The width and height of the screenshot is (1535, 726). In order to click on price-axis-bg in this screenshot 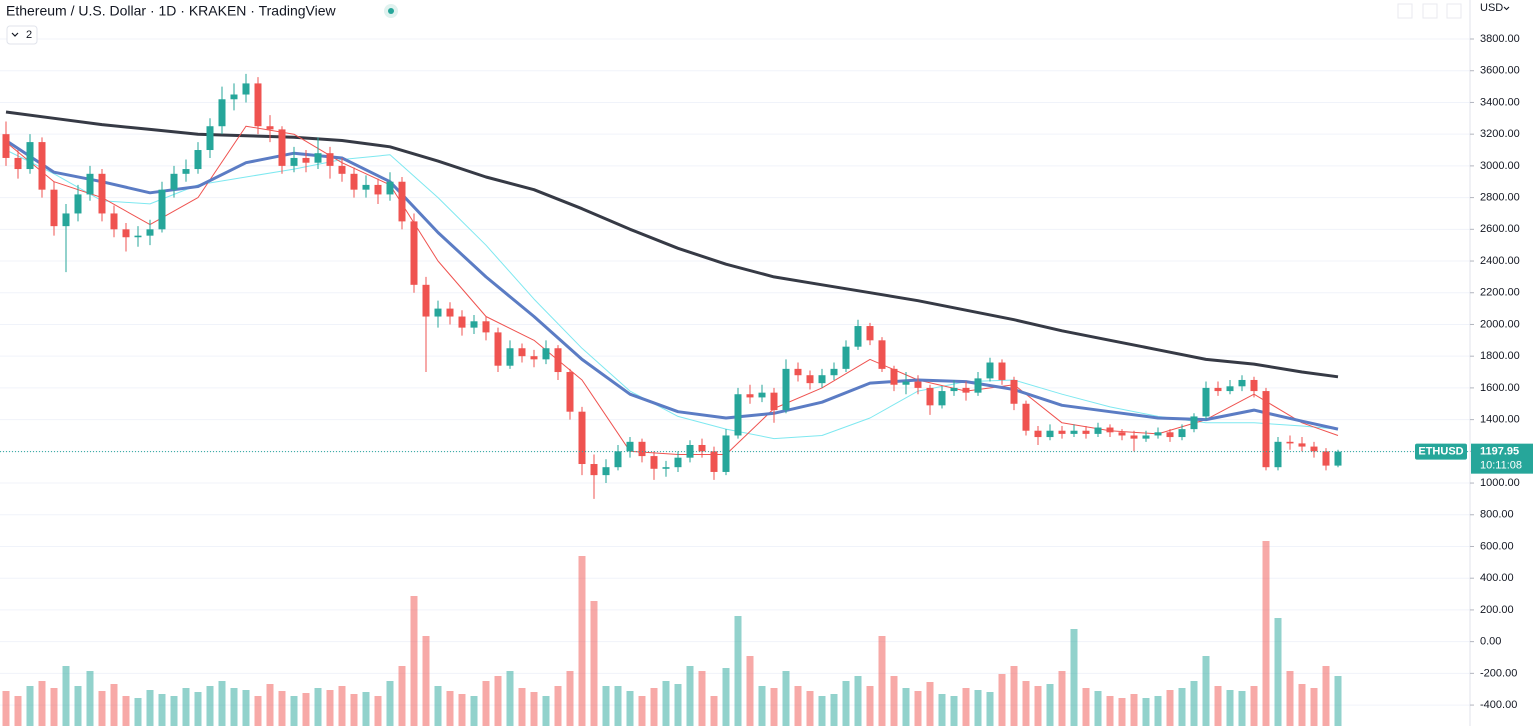, I will do `click(1502, 363)`.